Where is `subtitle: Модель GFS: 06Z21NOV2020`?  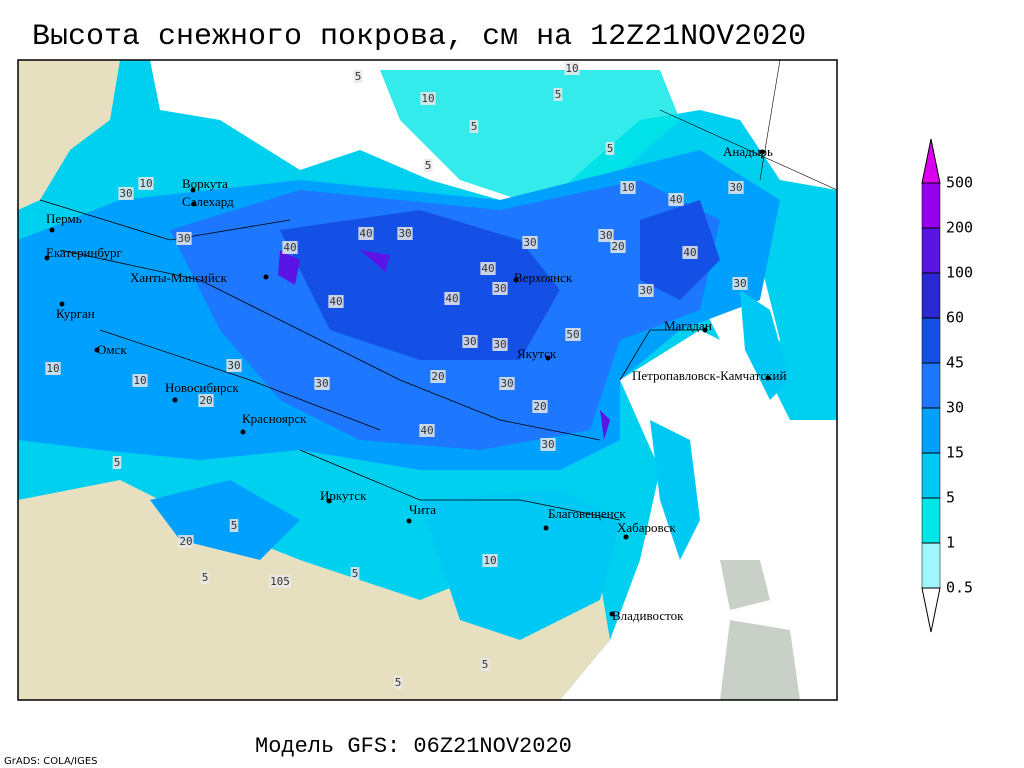 subtitle: Модель GFS: 06Z21NOV2020 is located at coordinates (413, 746).